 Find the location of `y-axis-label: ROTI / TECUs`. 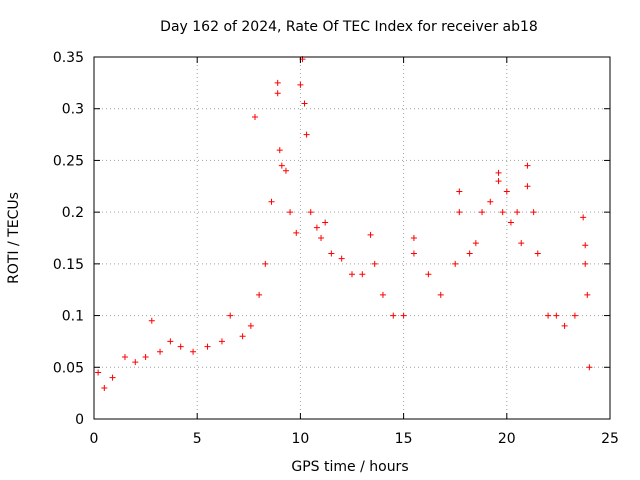

y-axis-label: ROTI / TECUs is located at coordinates (14, 238).